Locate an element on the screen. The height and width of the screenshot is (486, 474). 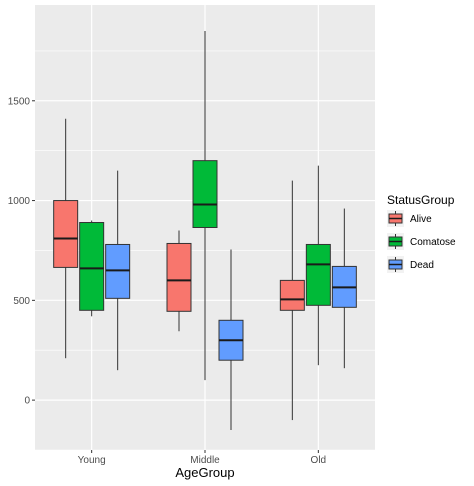
y-tick-label: 1000 is located at coordinates (19, 201).